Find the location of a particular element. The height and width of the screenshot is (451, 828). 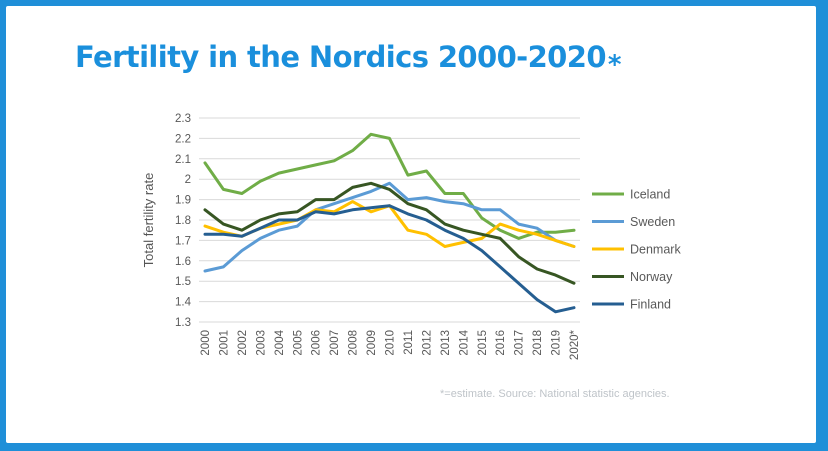

title-text: Fertility in the Nordics 2000-2020 is located at coordinates (341, 57).